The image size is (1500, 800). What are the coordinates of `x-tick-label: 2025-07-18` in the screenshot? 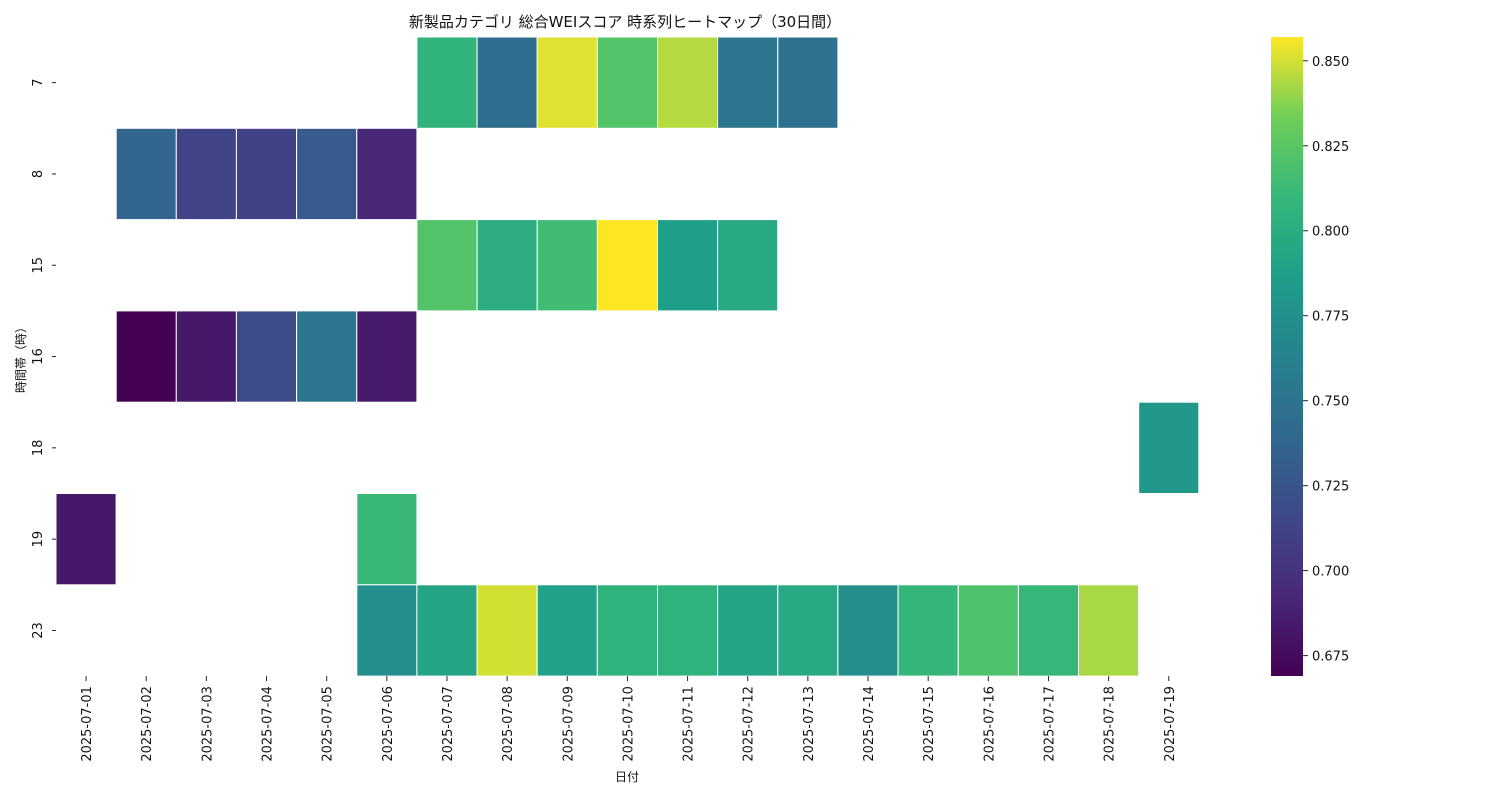 It's located at (1110, 724).